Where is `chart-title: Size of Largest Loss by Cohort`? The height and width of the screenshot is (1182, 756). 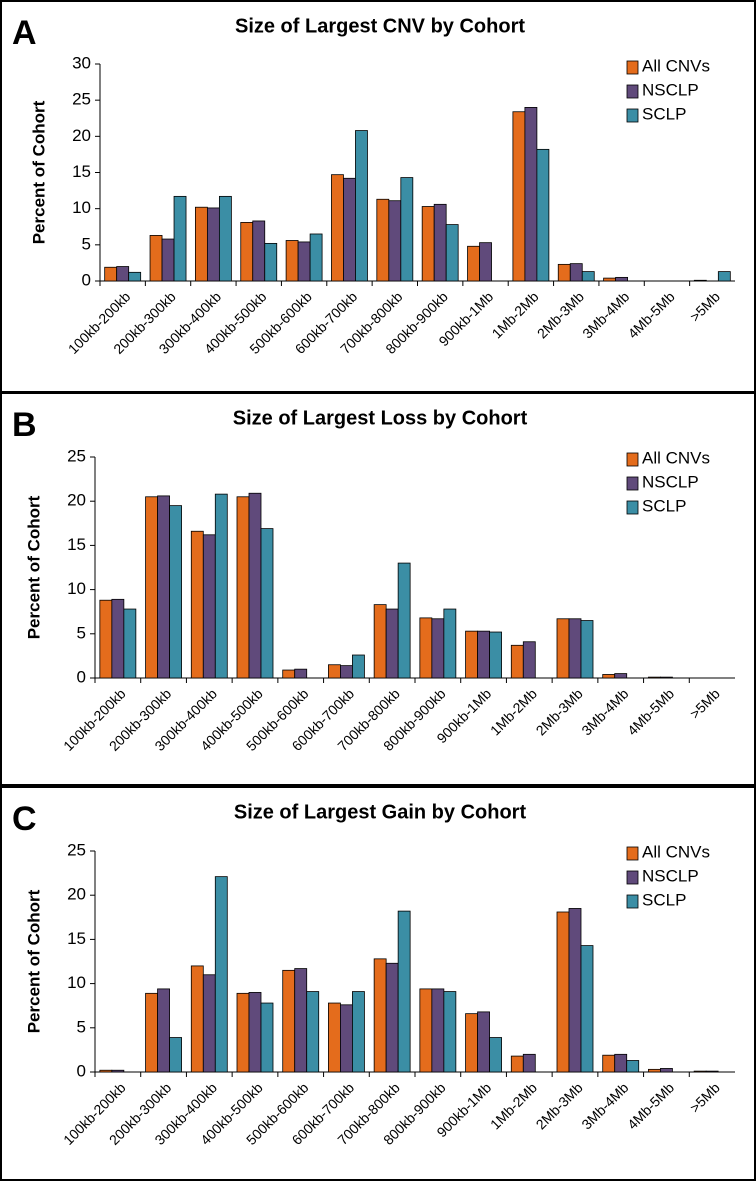 chart-title: Size of Largest Loss by Cohort is located at coordinates (380, 418).